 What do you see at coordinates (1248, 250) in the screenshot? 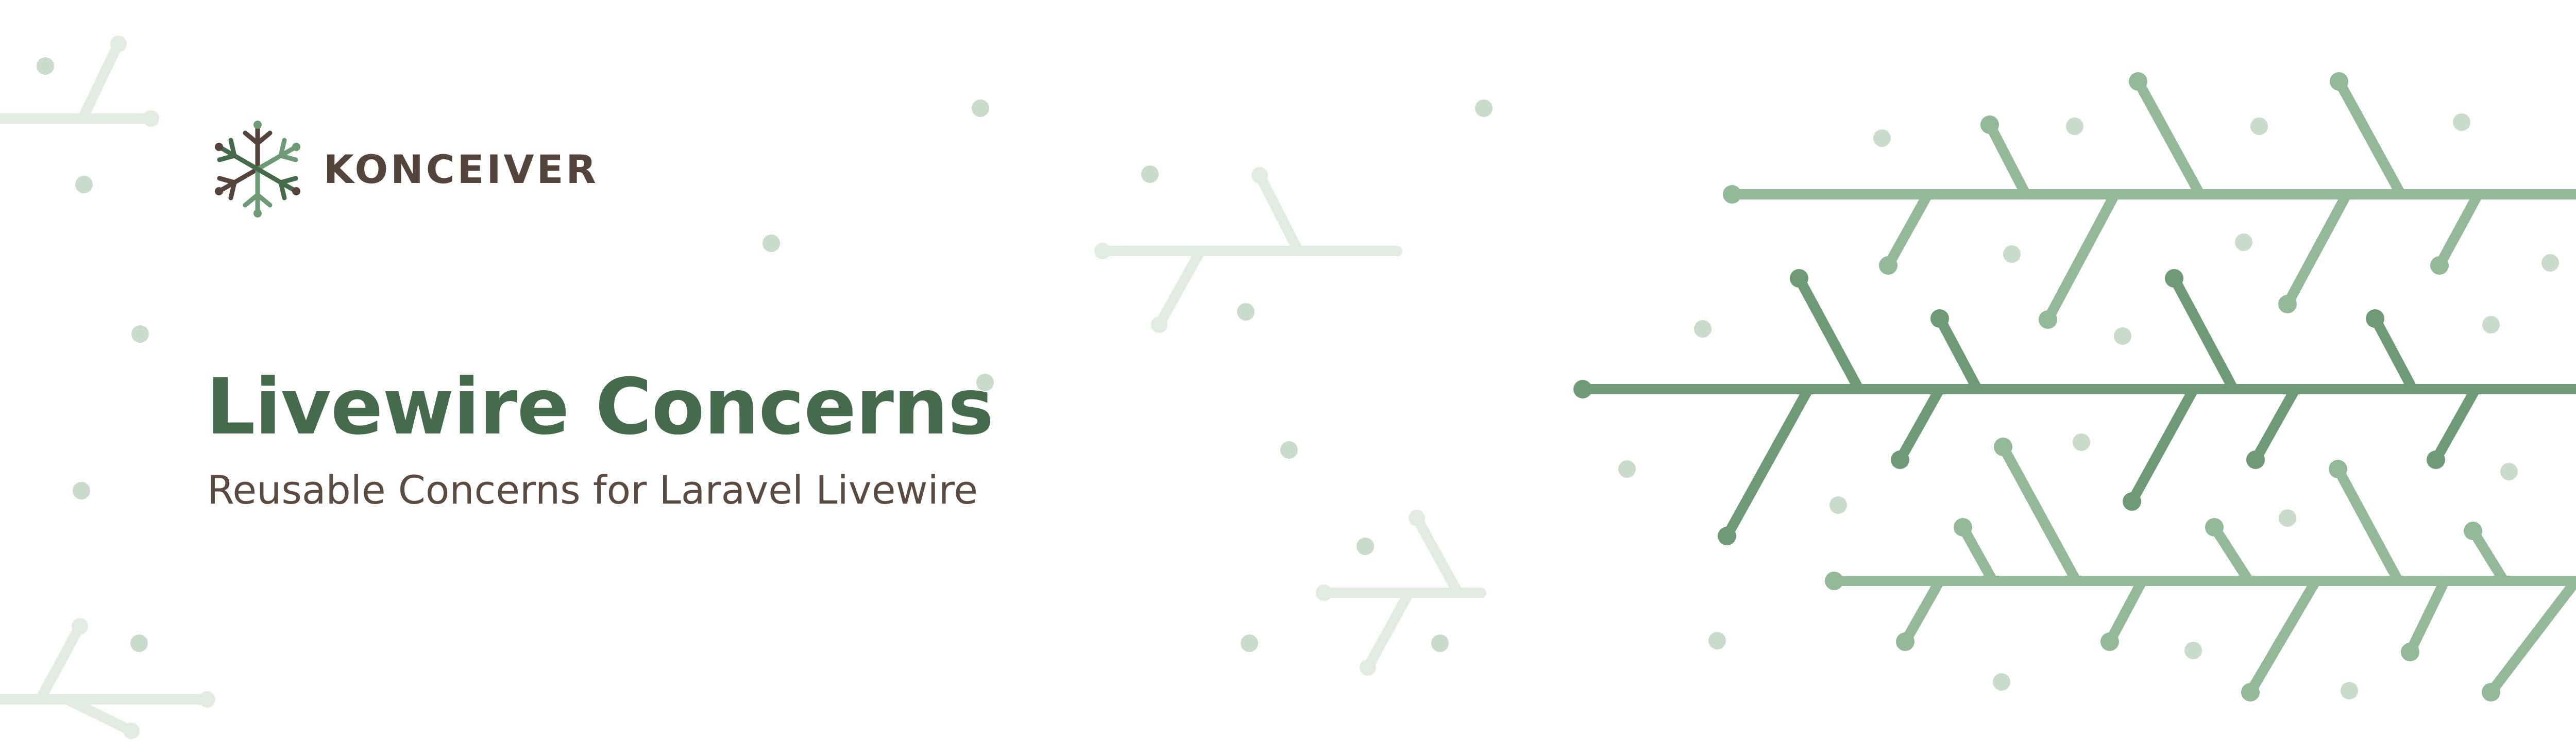
I see `faint-branch-middle-top` at bounding box center [1248, 250].